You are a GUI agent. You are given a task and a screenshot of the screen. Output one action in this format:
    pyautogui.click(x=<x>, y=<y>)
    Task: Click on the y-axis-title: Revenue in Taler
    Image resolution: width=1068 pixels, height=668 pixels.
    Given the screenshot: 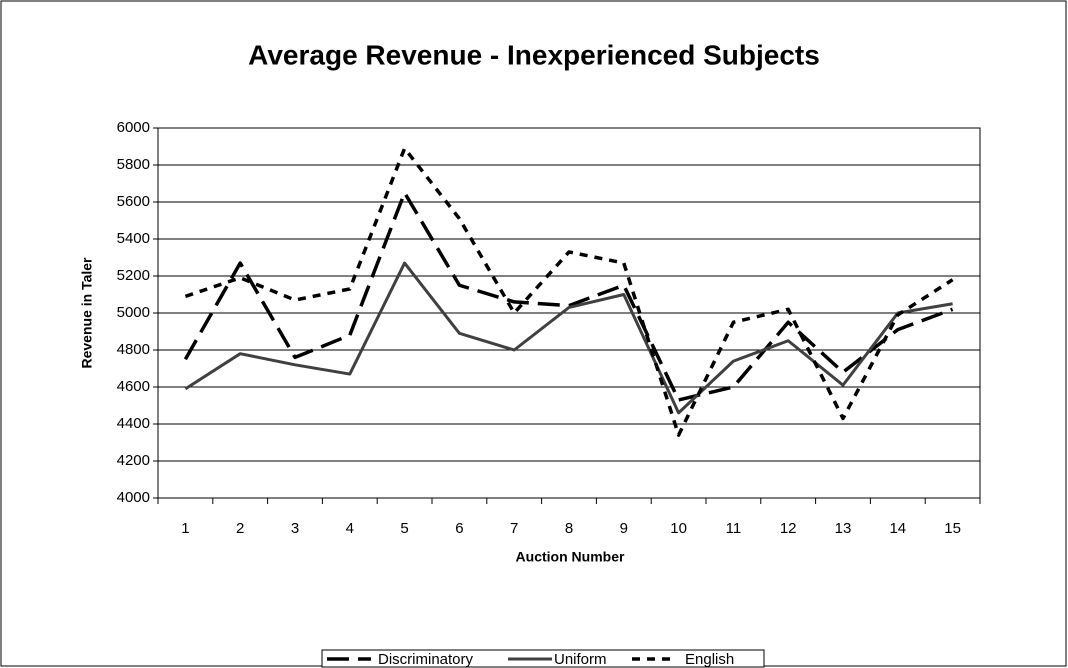 What is the action you would take?
    pyautogui.click(x=87, y=313)
    